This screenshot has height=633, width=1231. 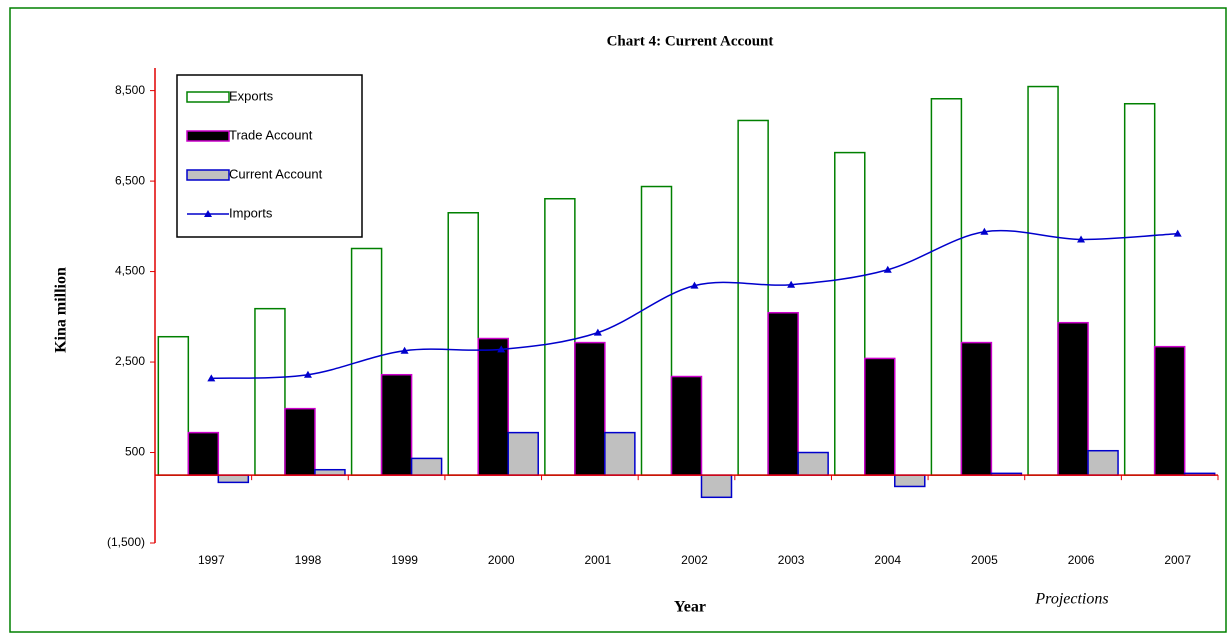 I want to click on annotation: Projections, so click(x=1071, y=599).